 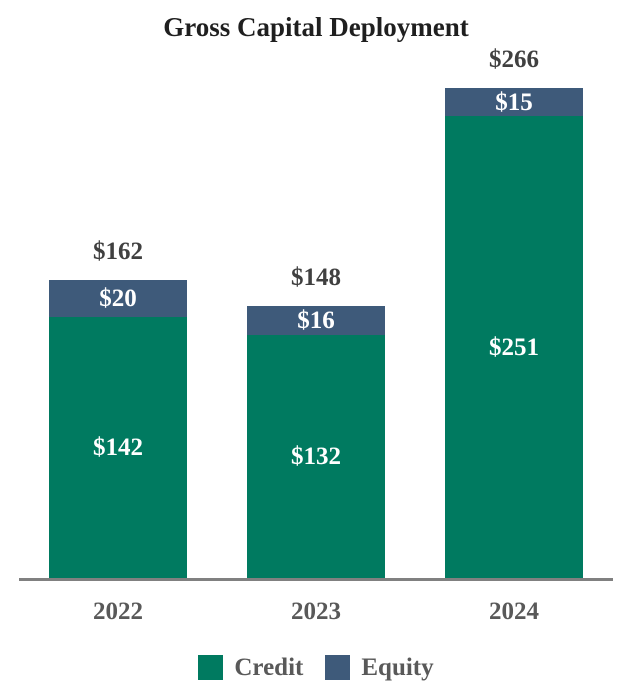 I want to click on bar-total-label: $266, so click(x=514, y=59).